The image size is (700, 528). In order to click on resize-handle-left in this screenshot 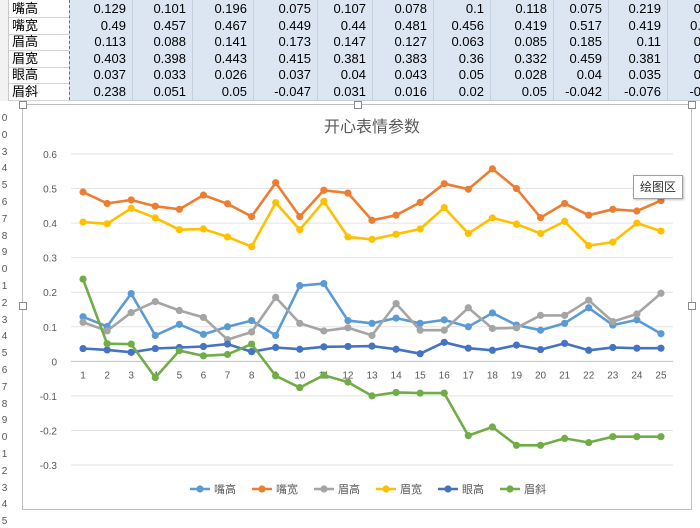, I will do `click(23, 306)`.